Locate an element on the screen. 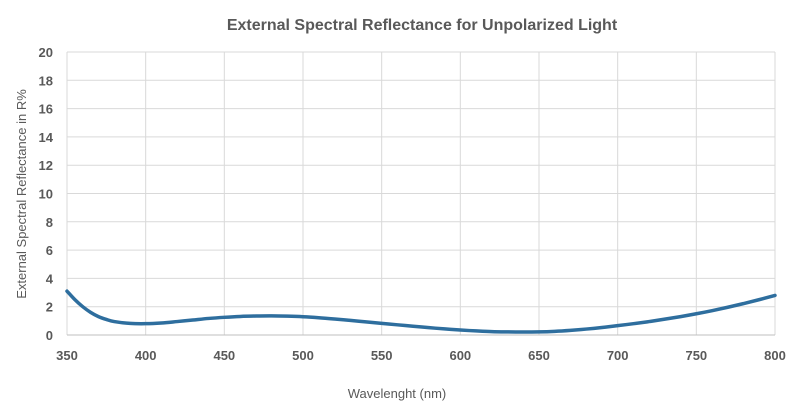  x-tick-label: 750 is located at coordinates (696, 355).